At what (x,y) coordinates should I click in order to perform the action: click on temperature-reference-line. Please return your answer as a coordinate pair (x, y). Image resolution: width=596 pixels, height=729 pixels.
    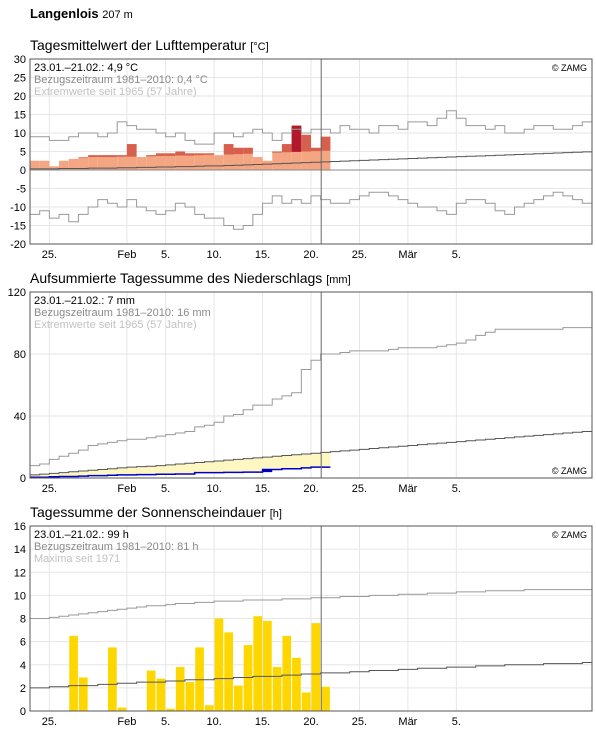
    Looking at the image, I should click on (311, 160).